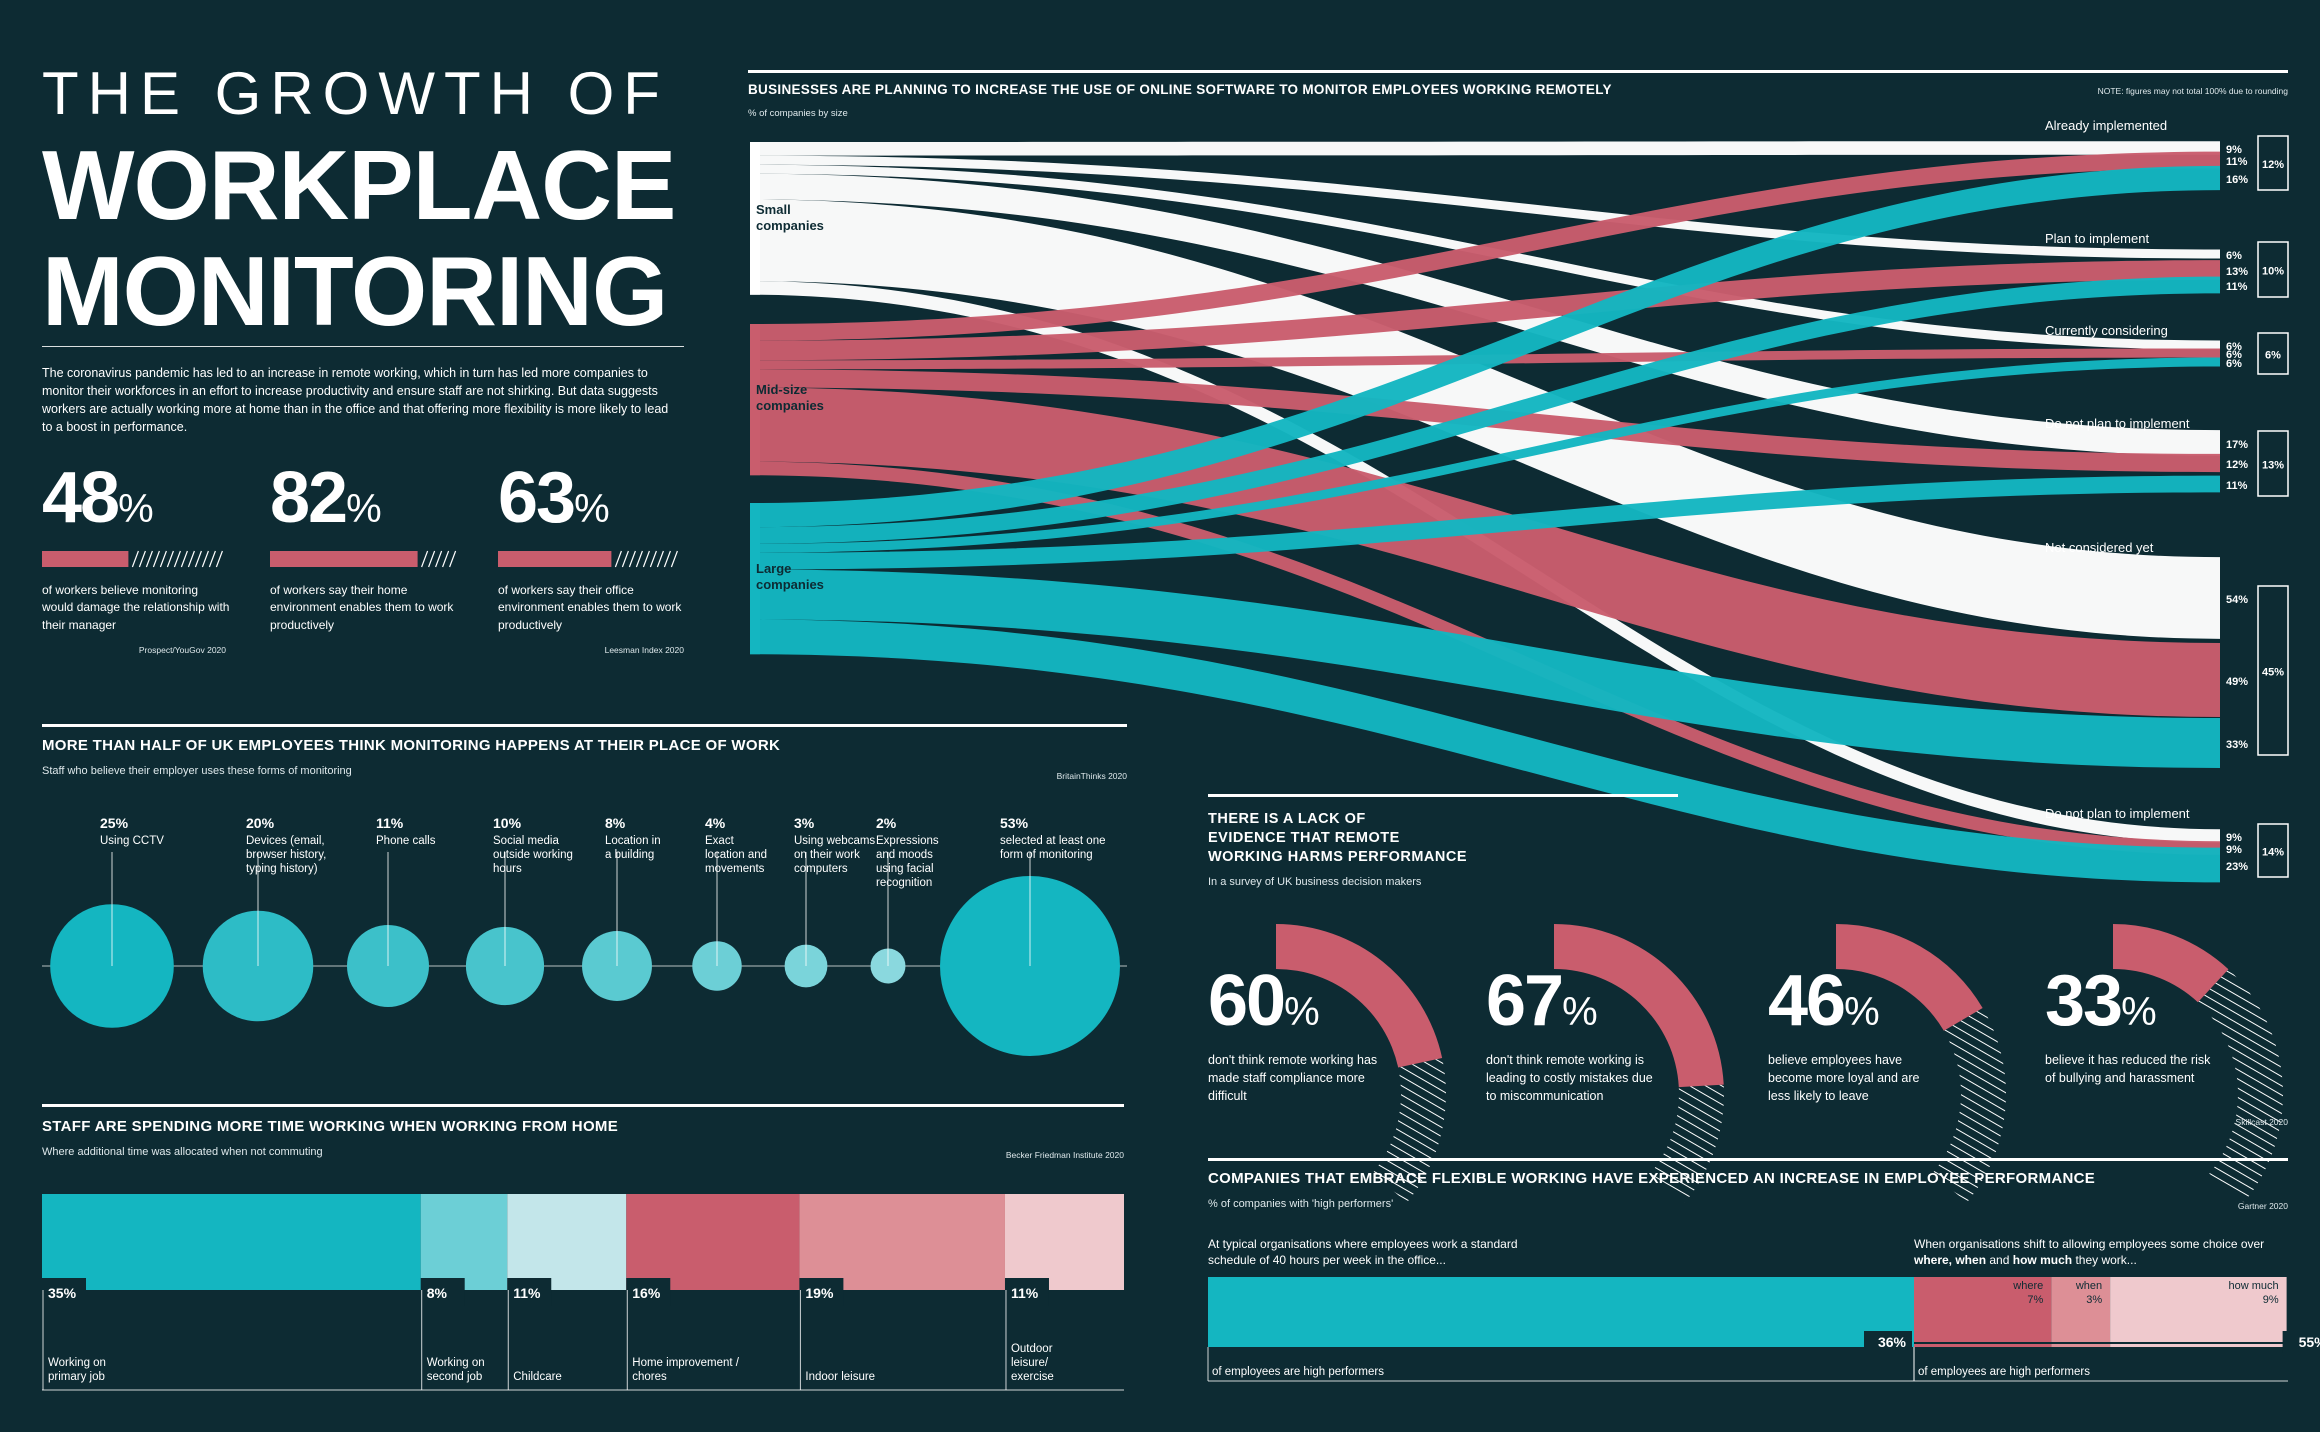 This screenshot has height=1432, width=2320. I want to click on time-bar-value-label: 19%, so click(819, 1293).